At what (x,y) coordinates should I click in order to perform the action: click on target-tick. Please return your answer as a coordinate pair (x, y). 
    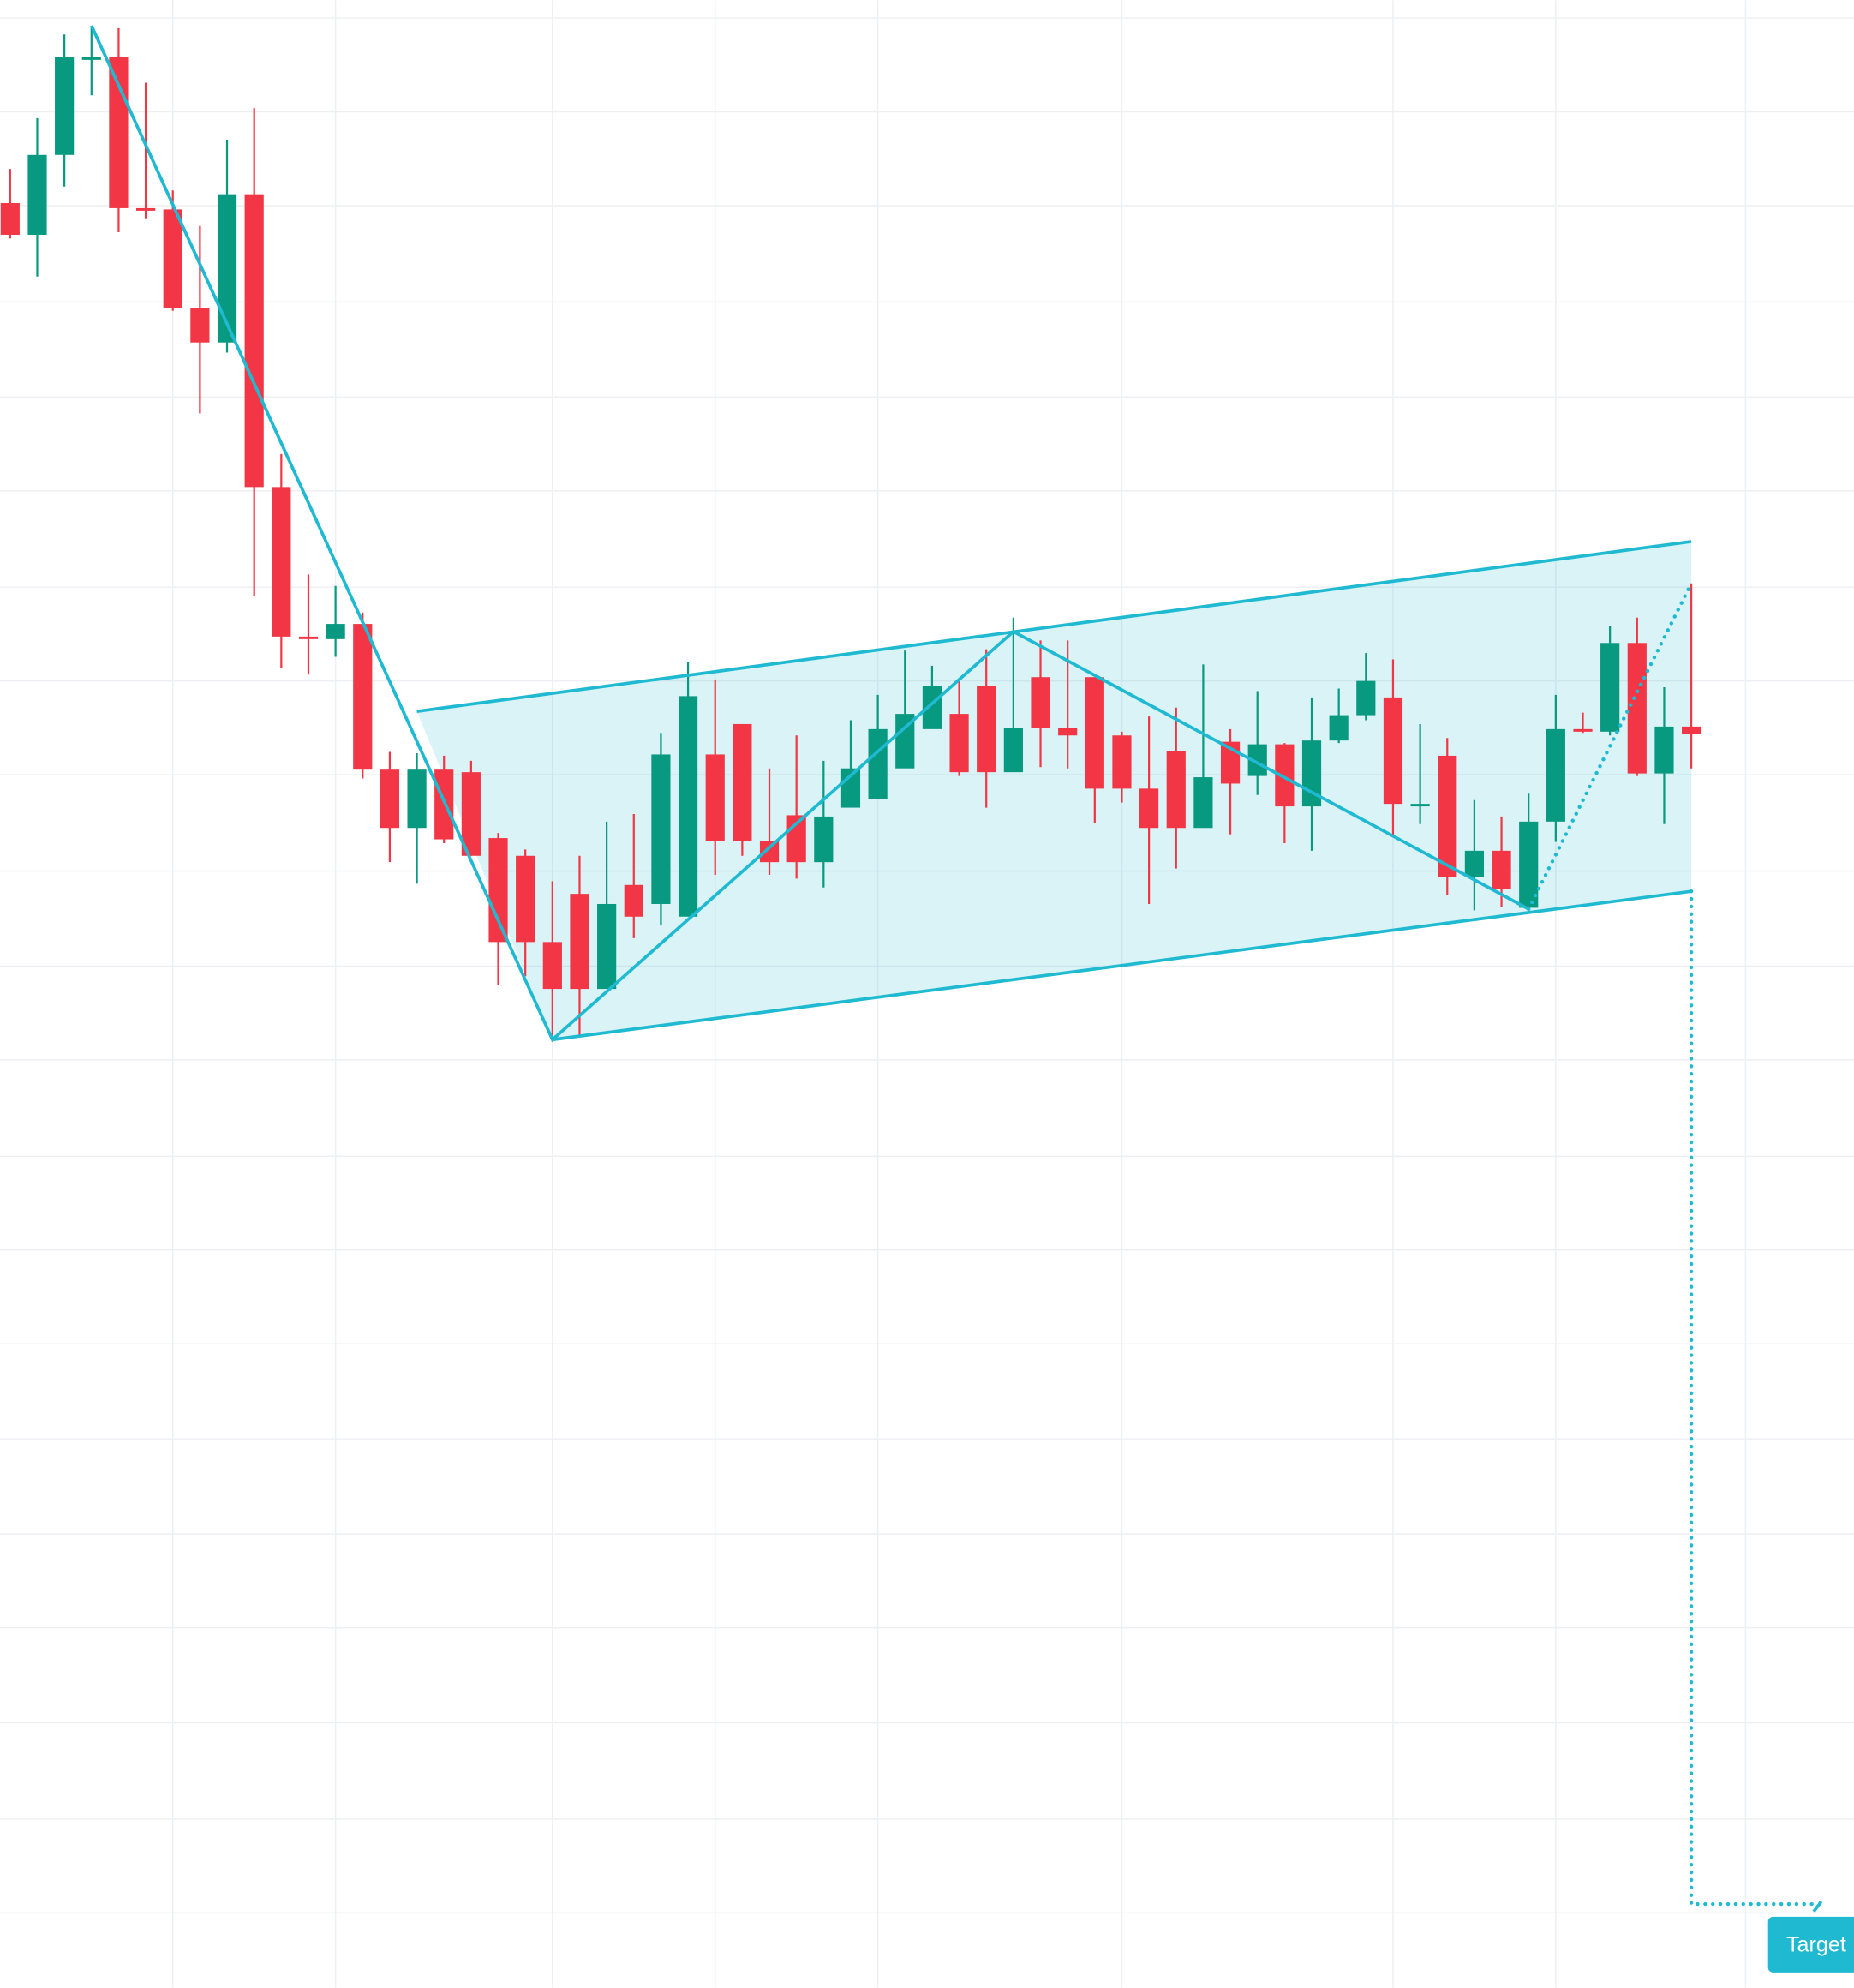
    Looking at the image, I should click on (1817, 1907).